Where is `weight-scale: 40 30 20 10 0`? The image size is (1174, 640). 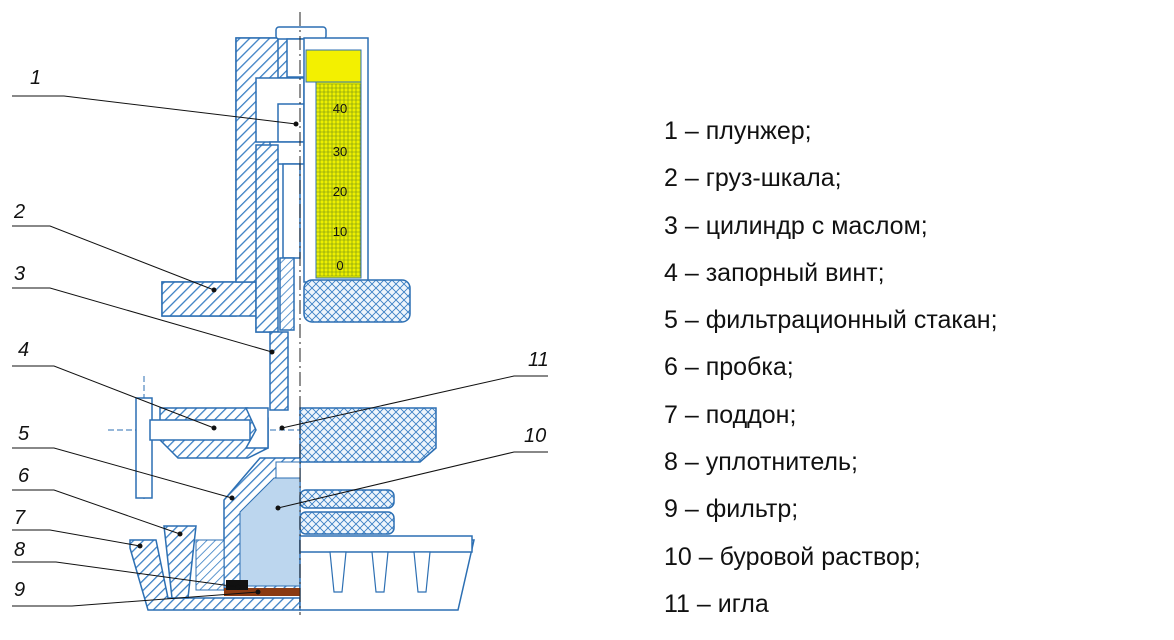 weight-scale: 40 30 20 10 0 is located at coordinates (336, 160).